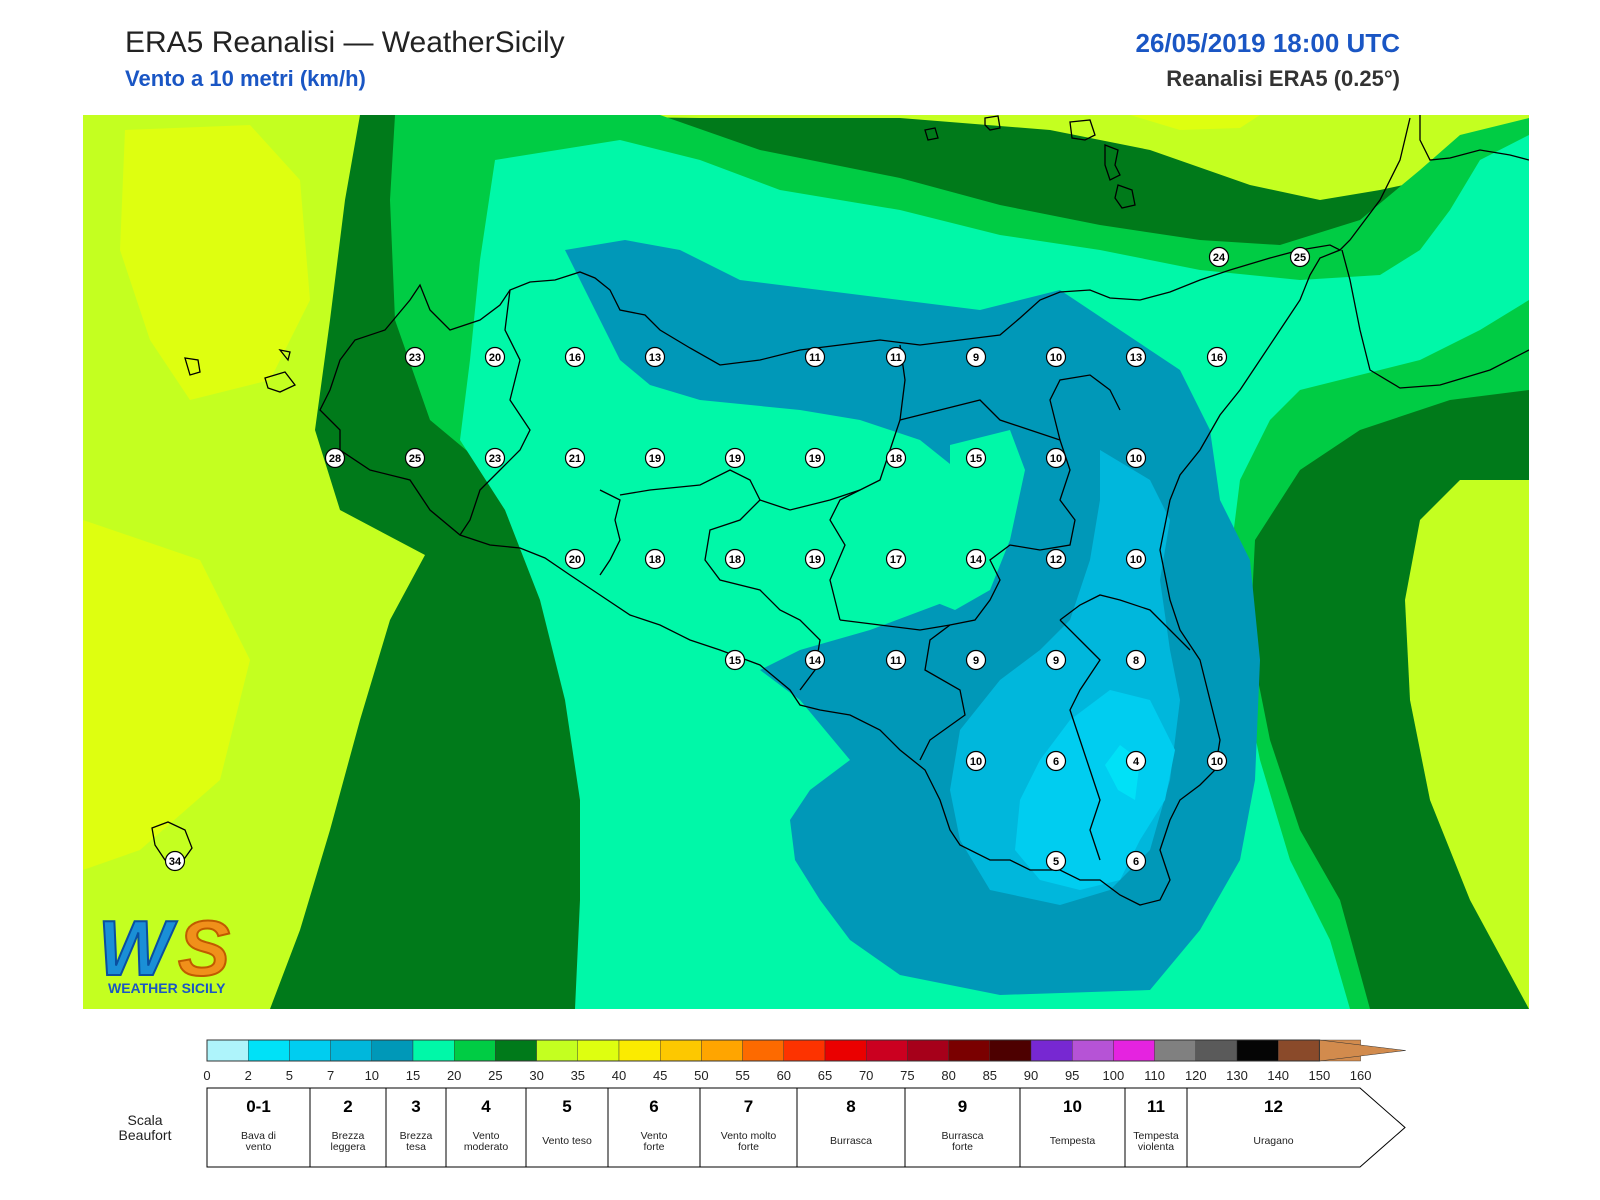 The image size is (1600, 1200). What do you see at coordinates (416, 1147) in the screenshot?
I see `beaufort-desc: tesa` at bounding box center [416, 1147].